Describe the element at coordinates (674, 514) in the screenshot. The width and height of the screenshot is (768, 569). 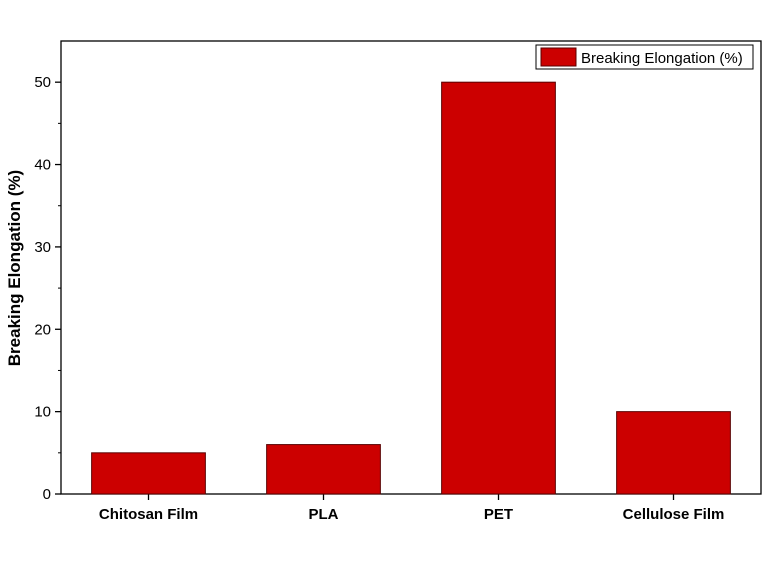
I see `x-tick-label: Cellulose Film` at that location.